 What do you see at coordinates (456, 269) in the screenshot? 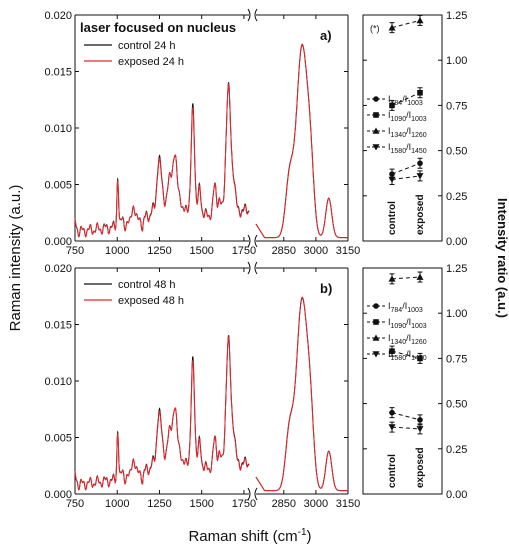
I see `y-tick-label: 1.25` at bounding box center [456, 269].